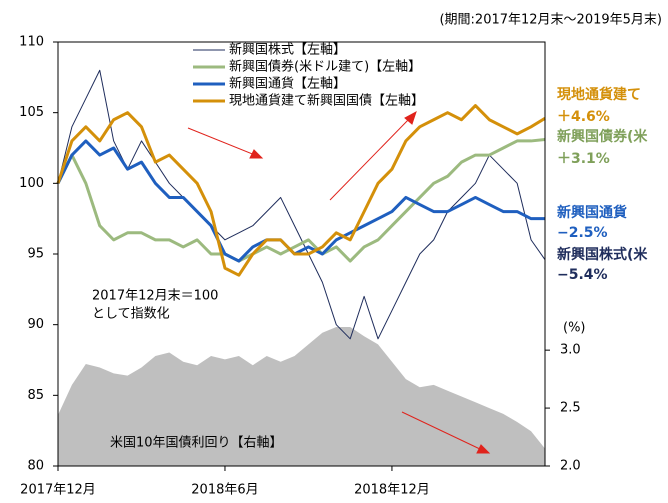 The height and width of the screenshot is (503, 668). What do you see at coordinates (31, 42) in the screenshot?
I see `y-tick-label: 110` at bounding box center [31, 42].